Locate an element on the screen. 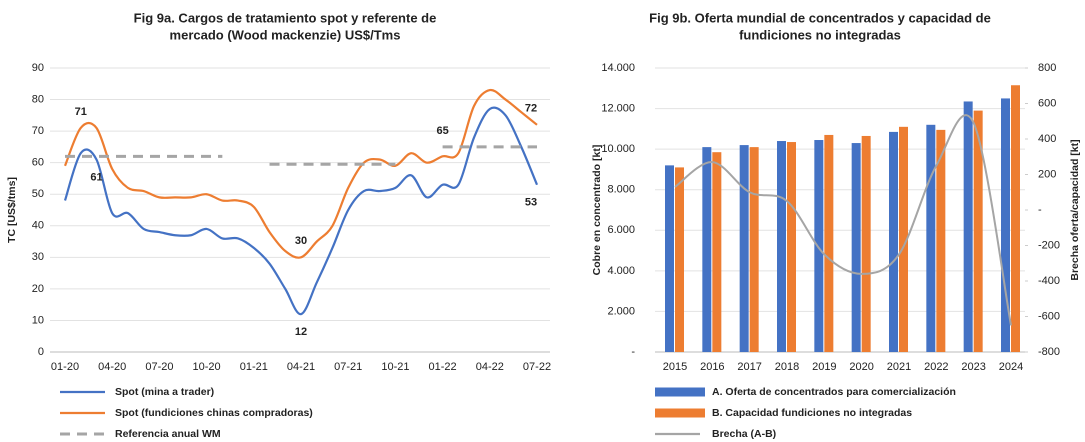 This screenshot has width=1085, height=442. y-tick-label: 4.000 is located at coordinates (621, 271).